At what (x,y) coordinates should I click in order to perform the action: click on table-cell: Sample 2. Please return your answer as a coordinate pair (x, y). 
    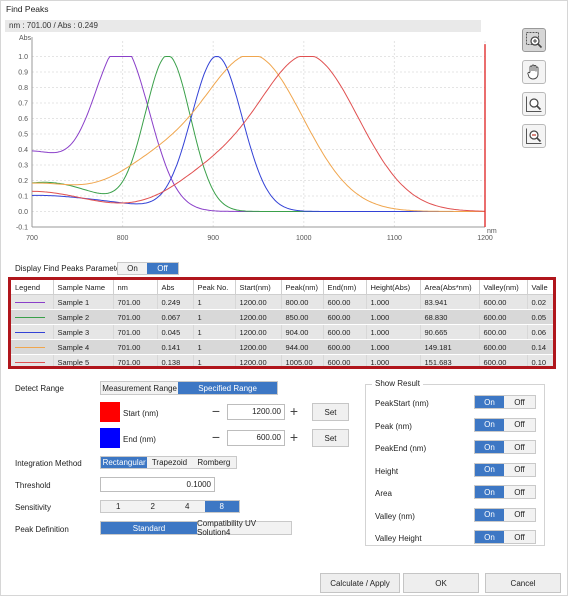
    Looking at the image, I should click on (83, 317).